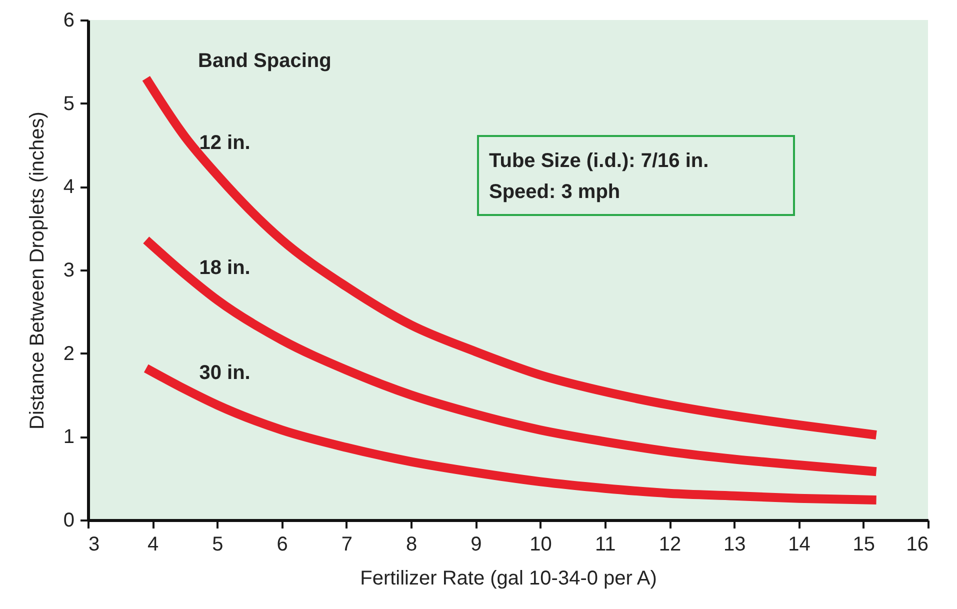 The image size is (957, 609). Describe the element at coordinates (554, 192) in the screenshot. I see `annotation: Speed: 3 mph` at that location.